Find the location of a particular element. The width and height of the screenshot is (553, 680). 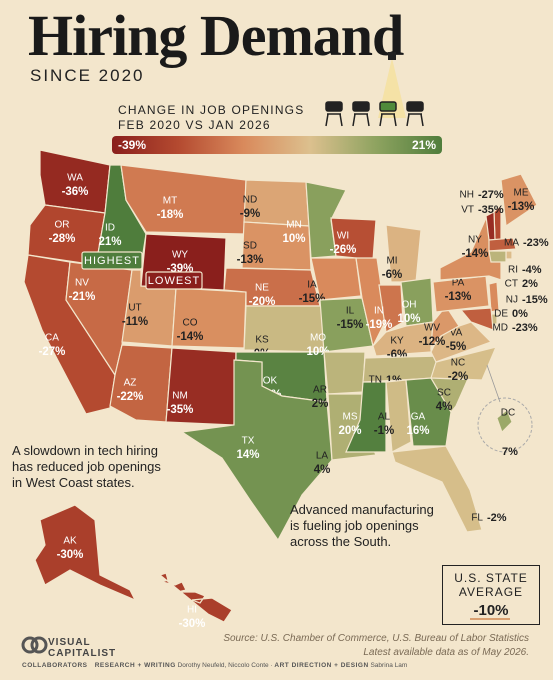

state-value: -14% is located at coordinates (190, 337).